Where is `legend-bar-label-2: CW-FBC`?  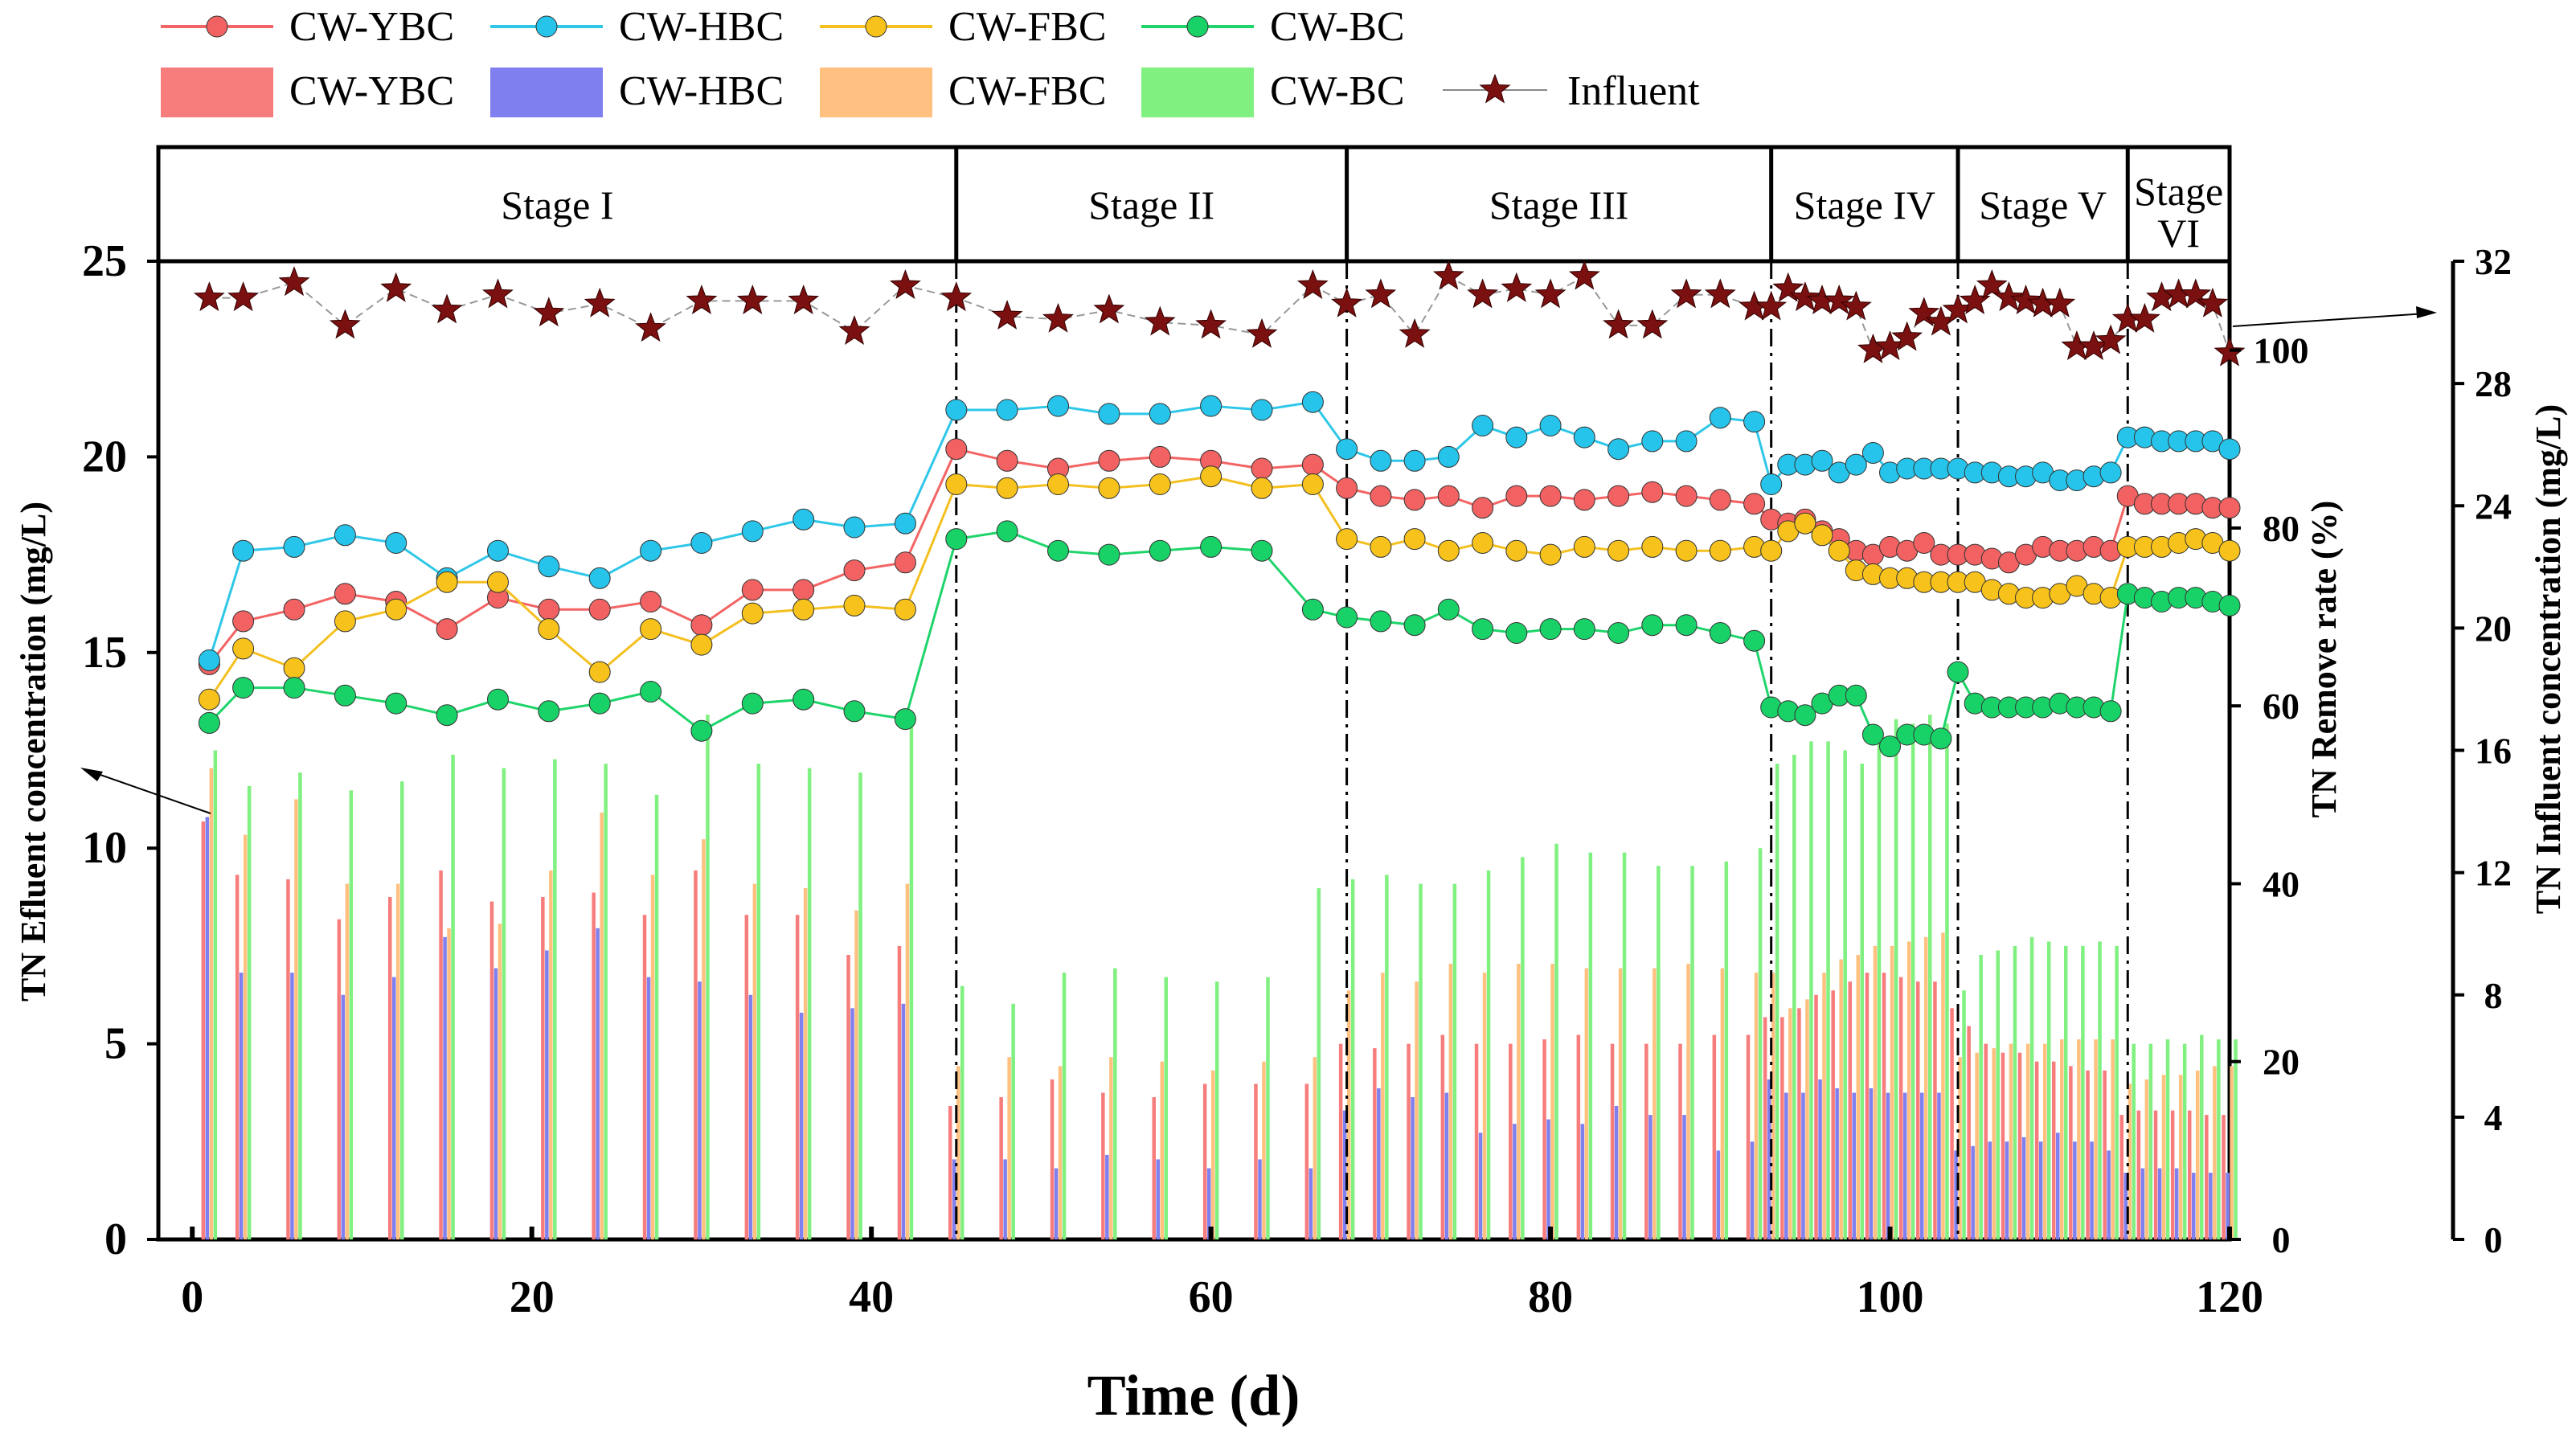
legend-bar-label-2: CW-FBC is located at coordinates (1027, 91).